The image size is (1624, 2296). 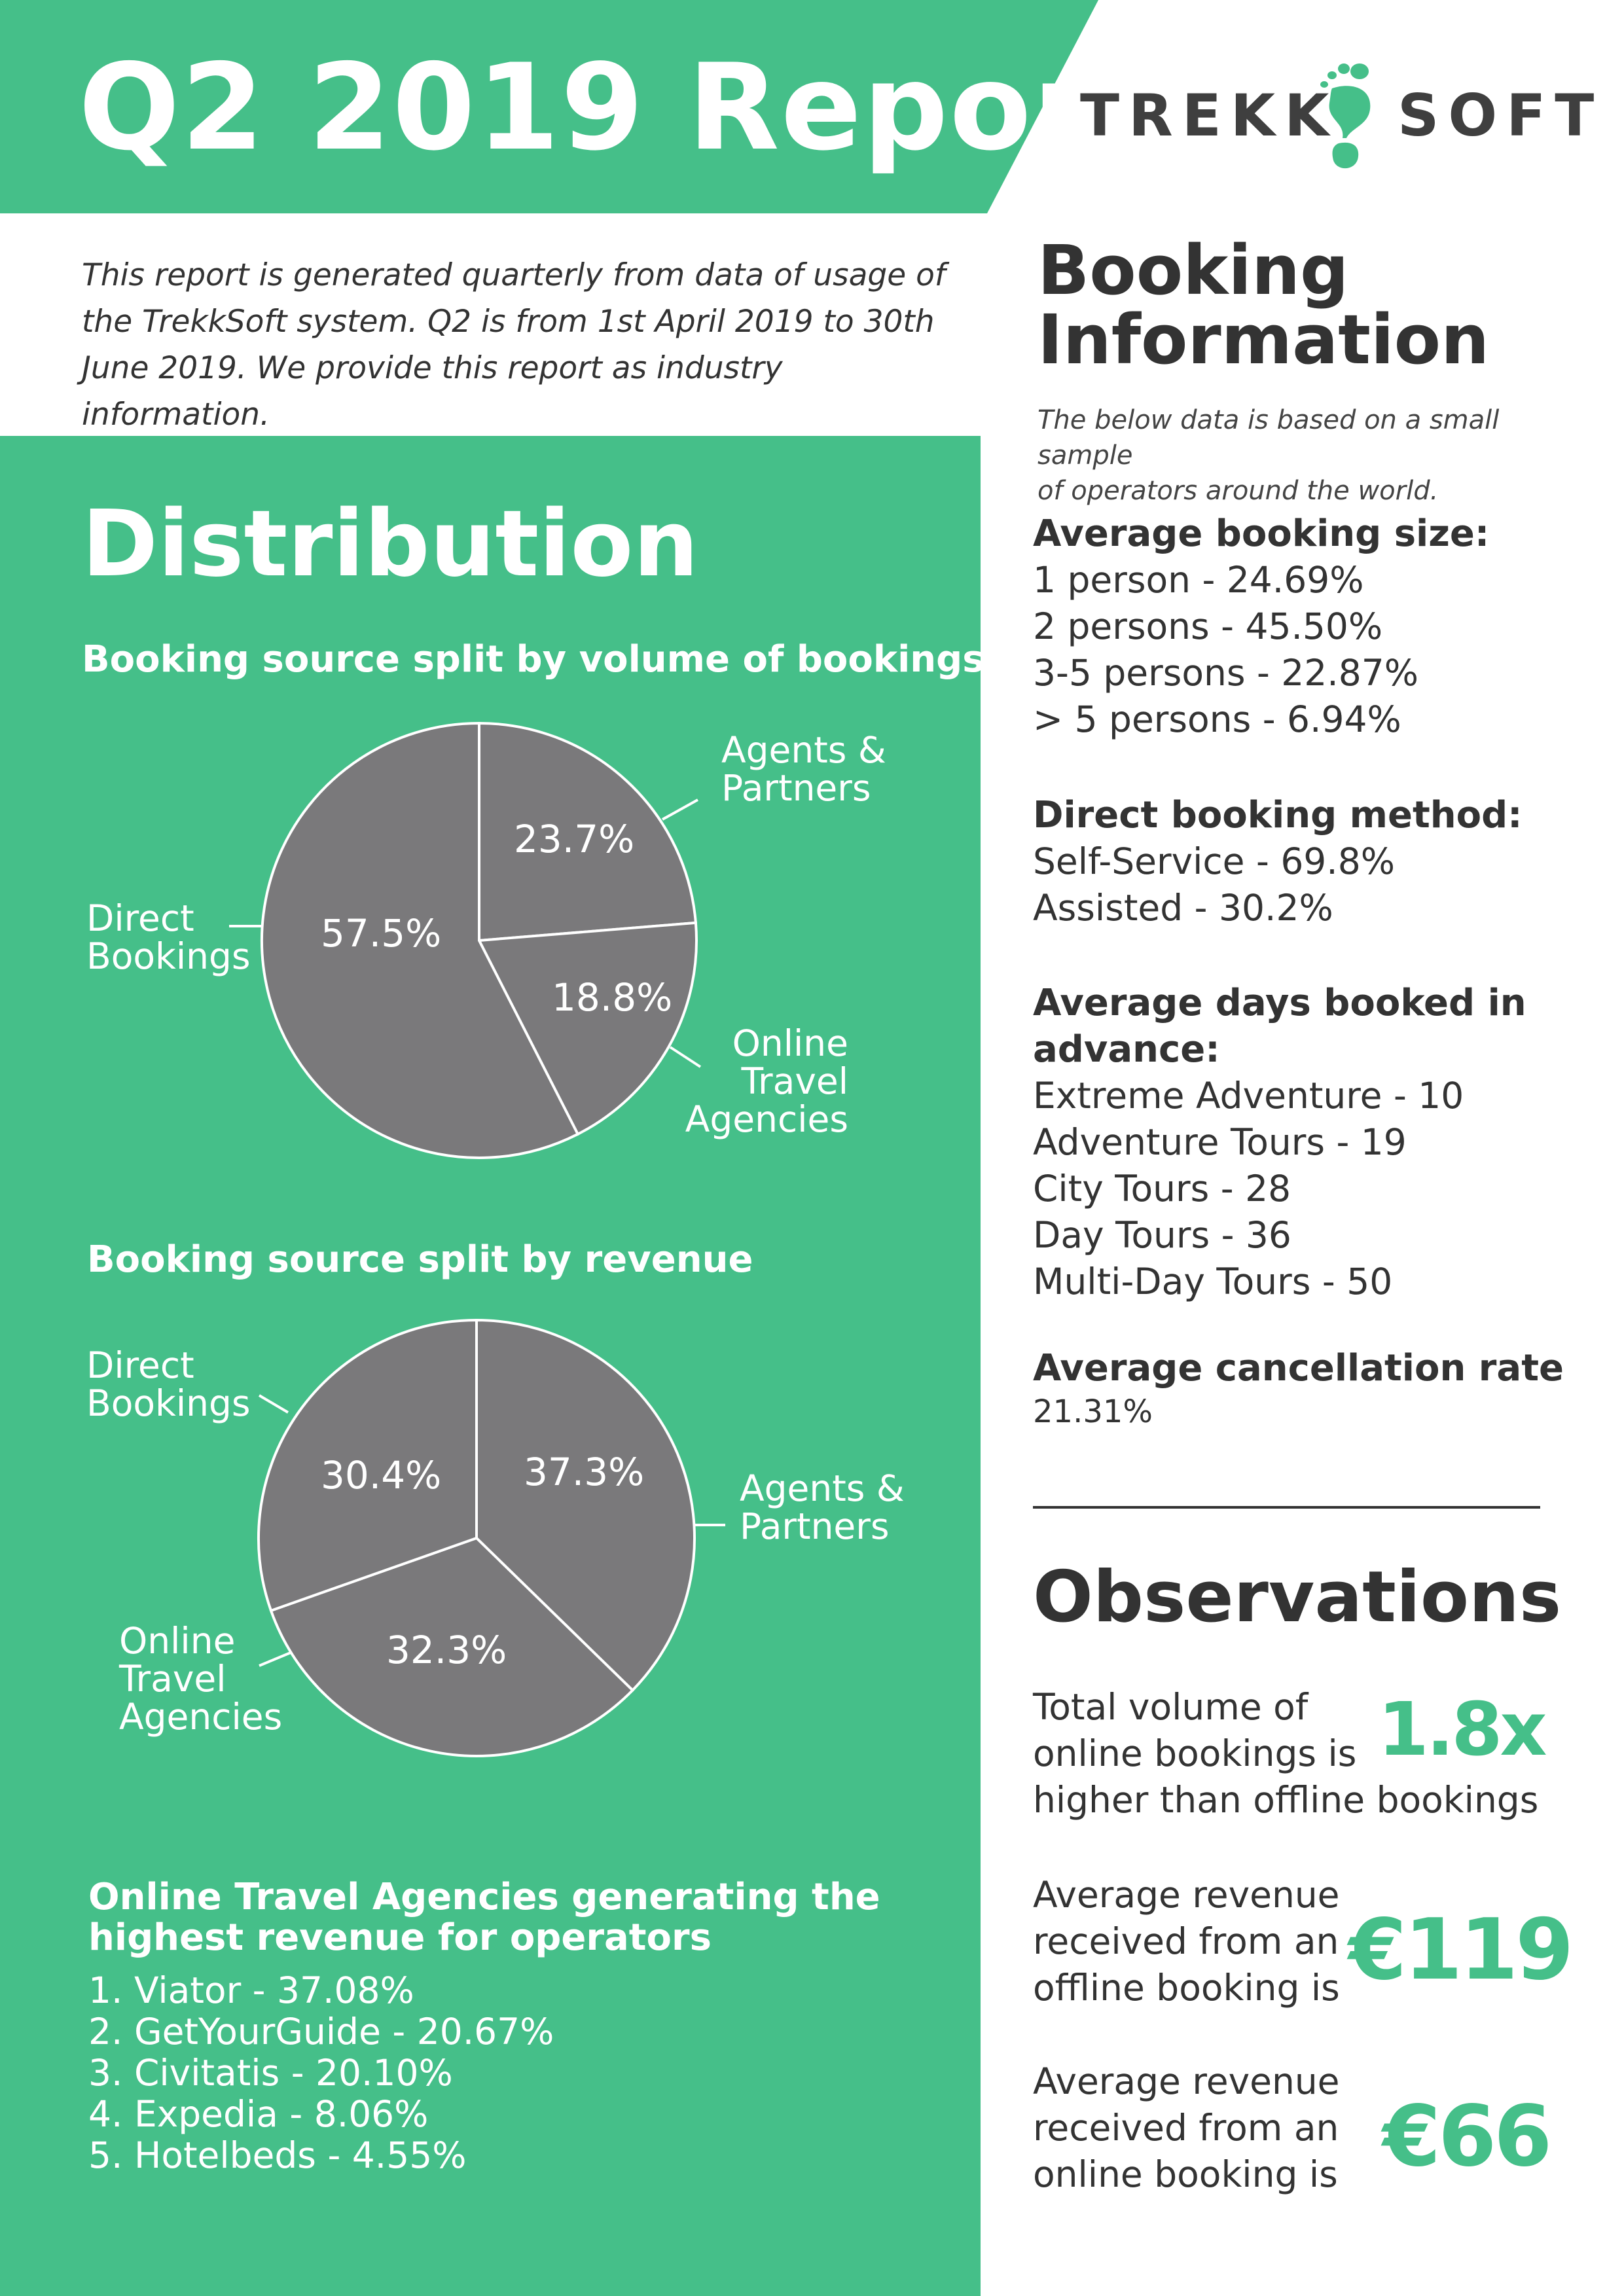 What do you see at coordinates (1183, 908) in the screenshot?
I see `list-item: Assisted - 30.2%` at bounding box center [1183, 908].